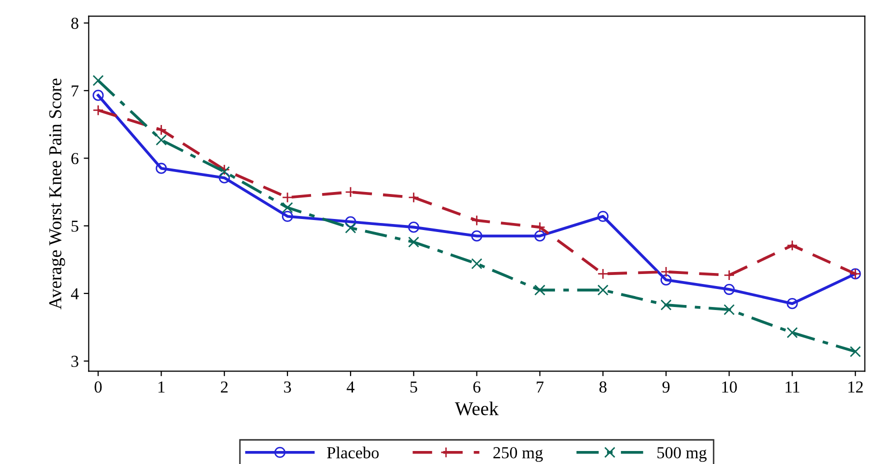 The image size is (887, 464). What do you see at coordinates (224, 386) in the screenshot?
I see `x-tick-label: 2` at bounding box center [224, 386].